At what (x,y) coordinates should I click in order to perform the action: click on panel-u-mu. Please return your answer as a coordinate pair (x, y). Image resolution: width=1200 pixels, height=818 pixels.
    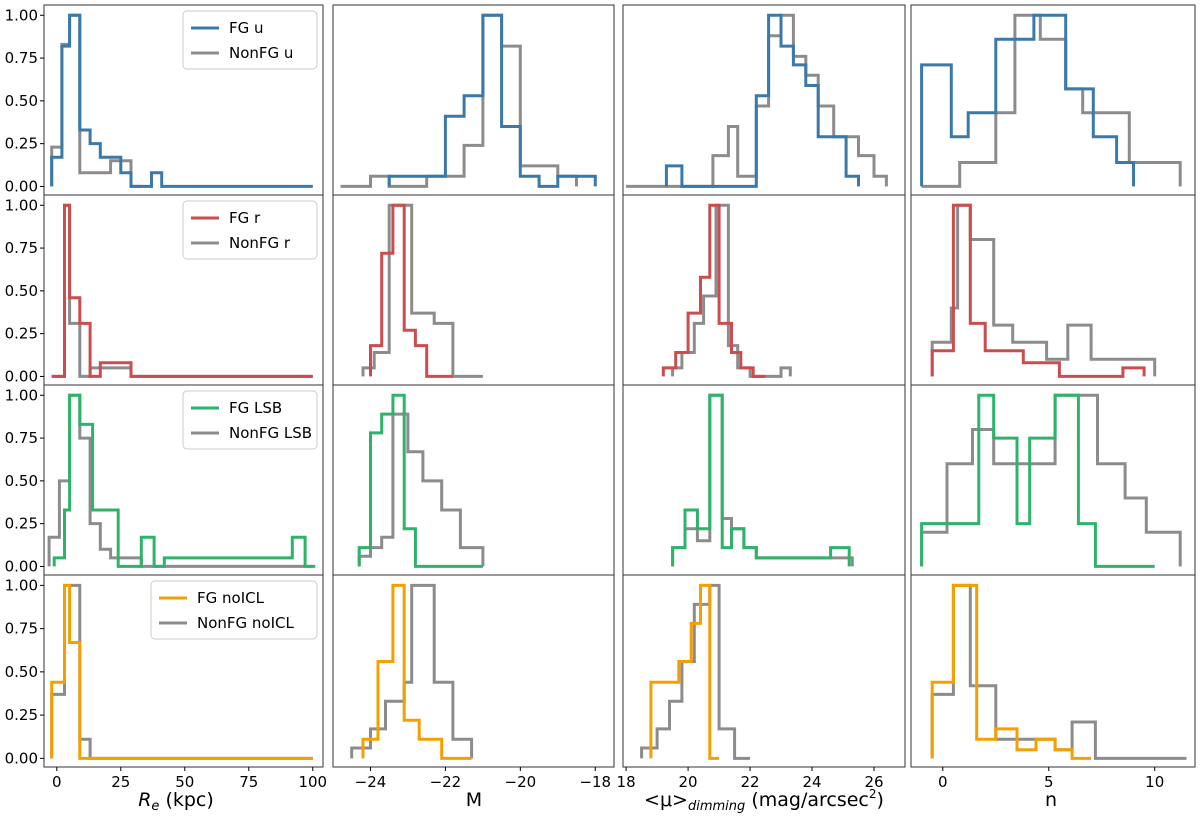
    Looking at the image, I should click on (764, 100).